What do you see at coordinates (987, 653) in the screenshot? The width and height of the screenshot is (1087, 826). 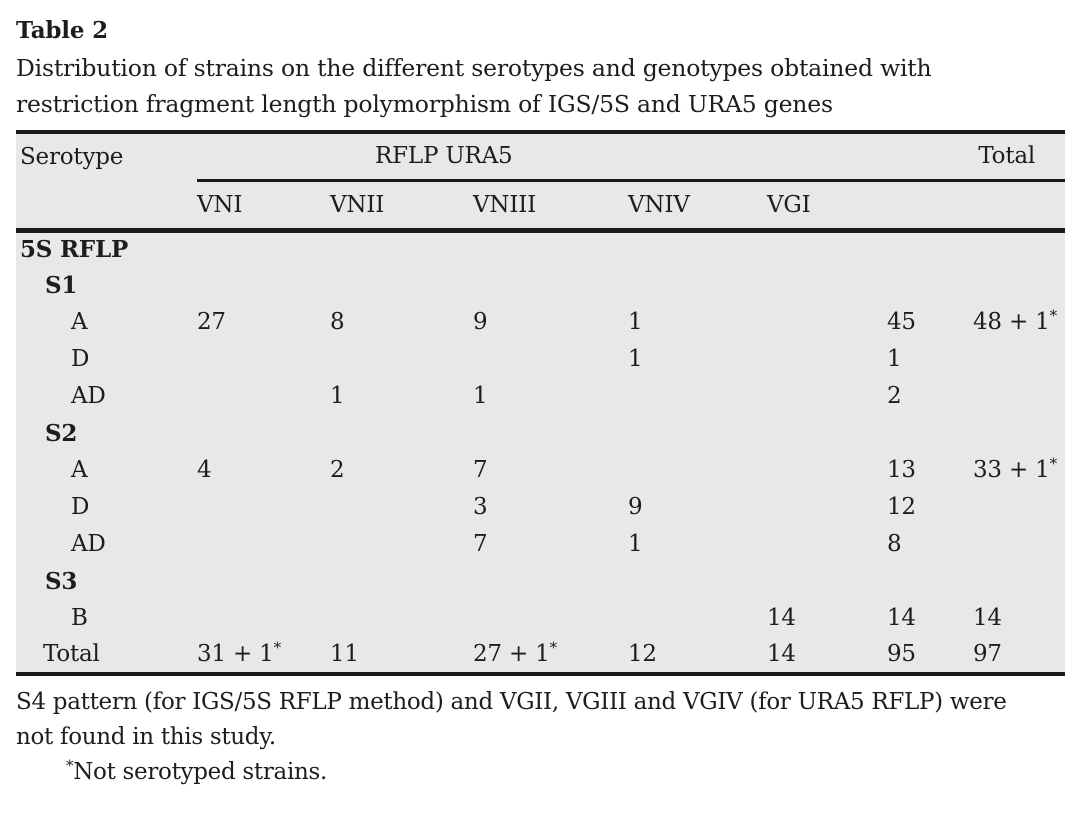 I see `value-cell: 97` at bounding box center [987, 653].